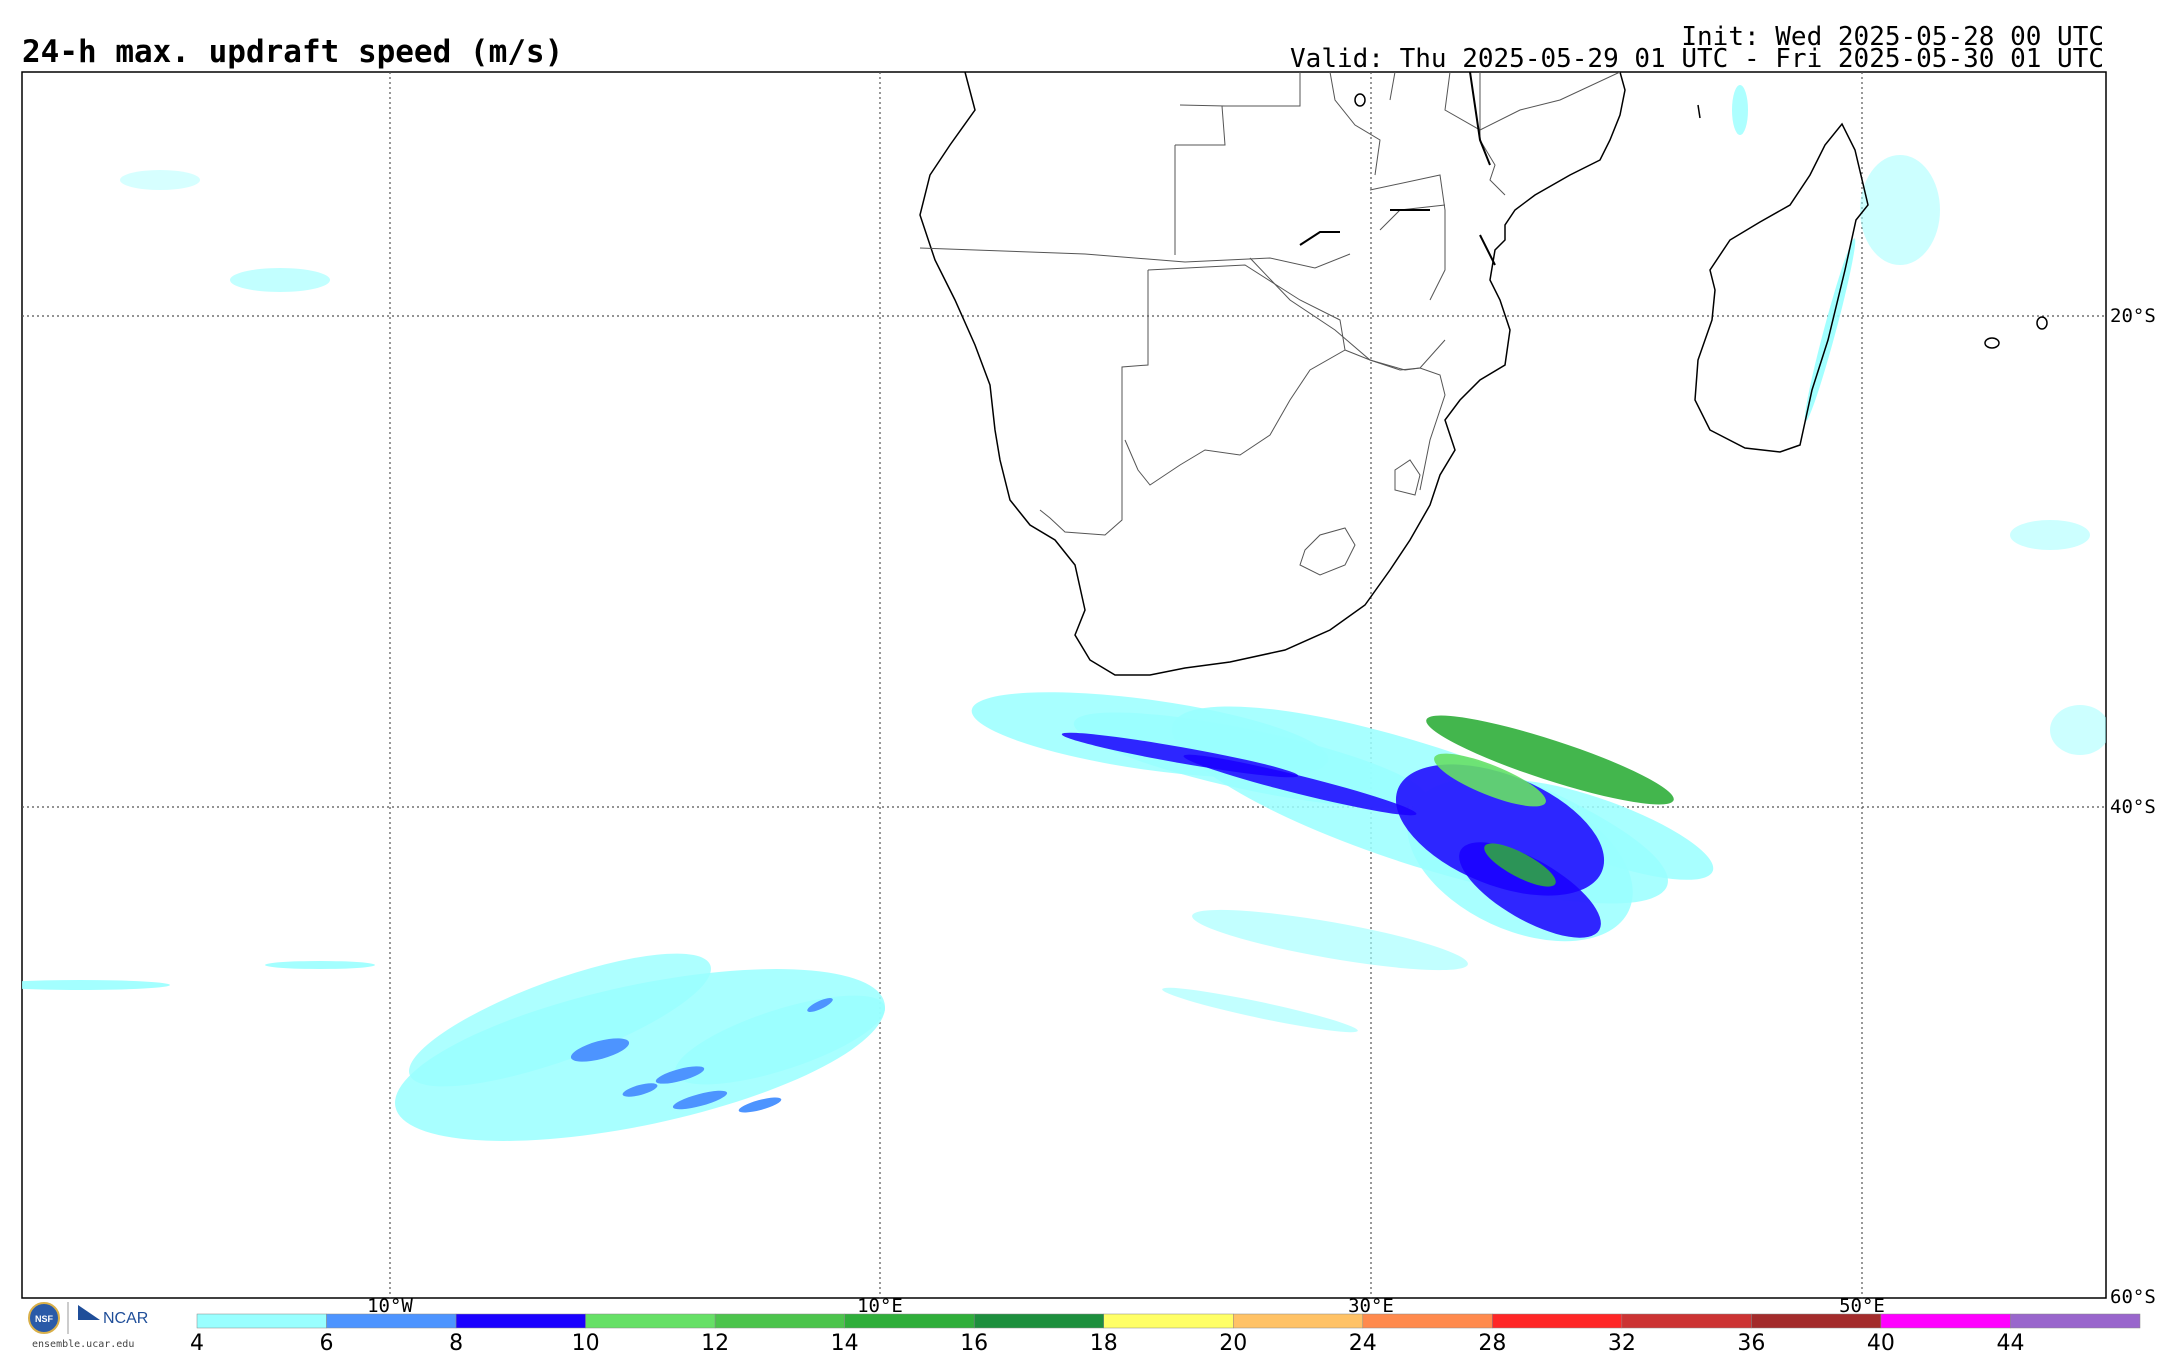  I want to click on lon-label: 50°E, so click(1862, 1306).